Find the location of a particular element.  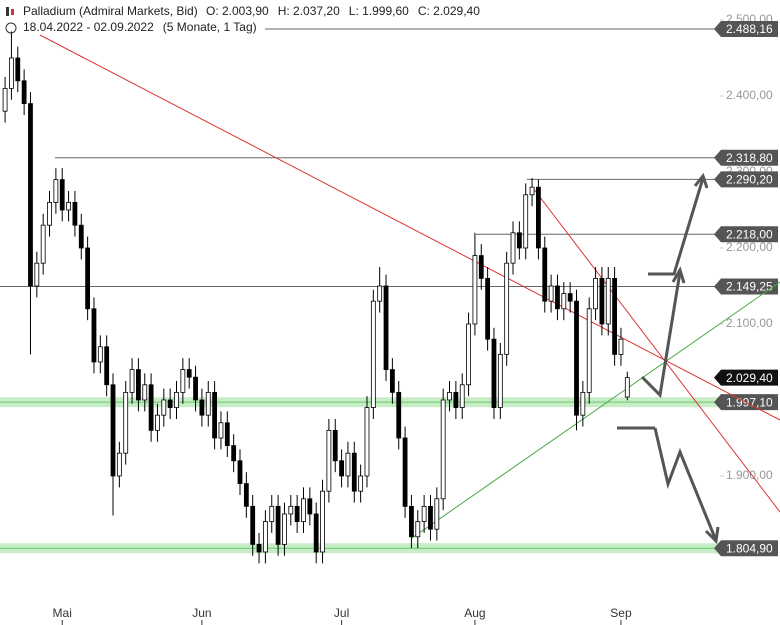

clock-icon is located at coordinates (11, 28).